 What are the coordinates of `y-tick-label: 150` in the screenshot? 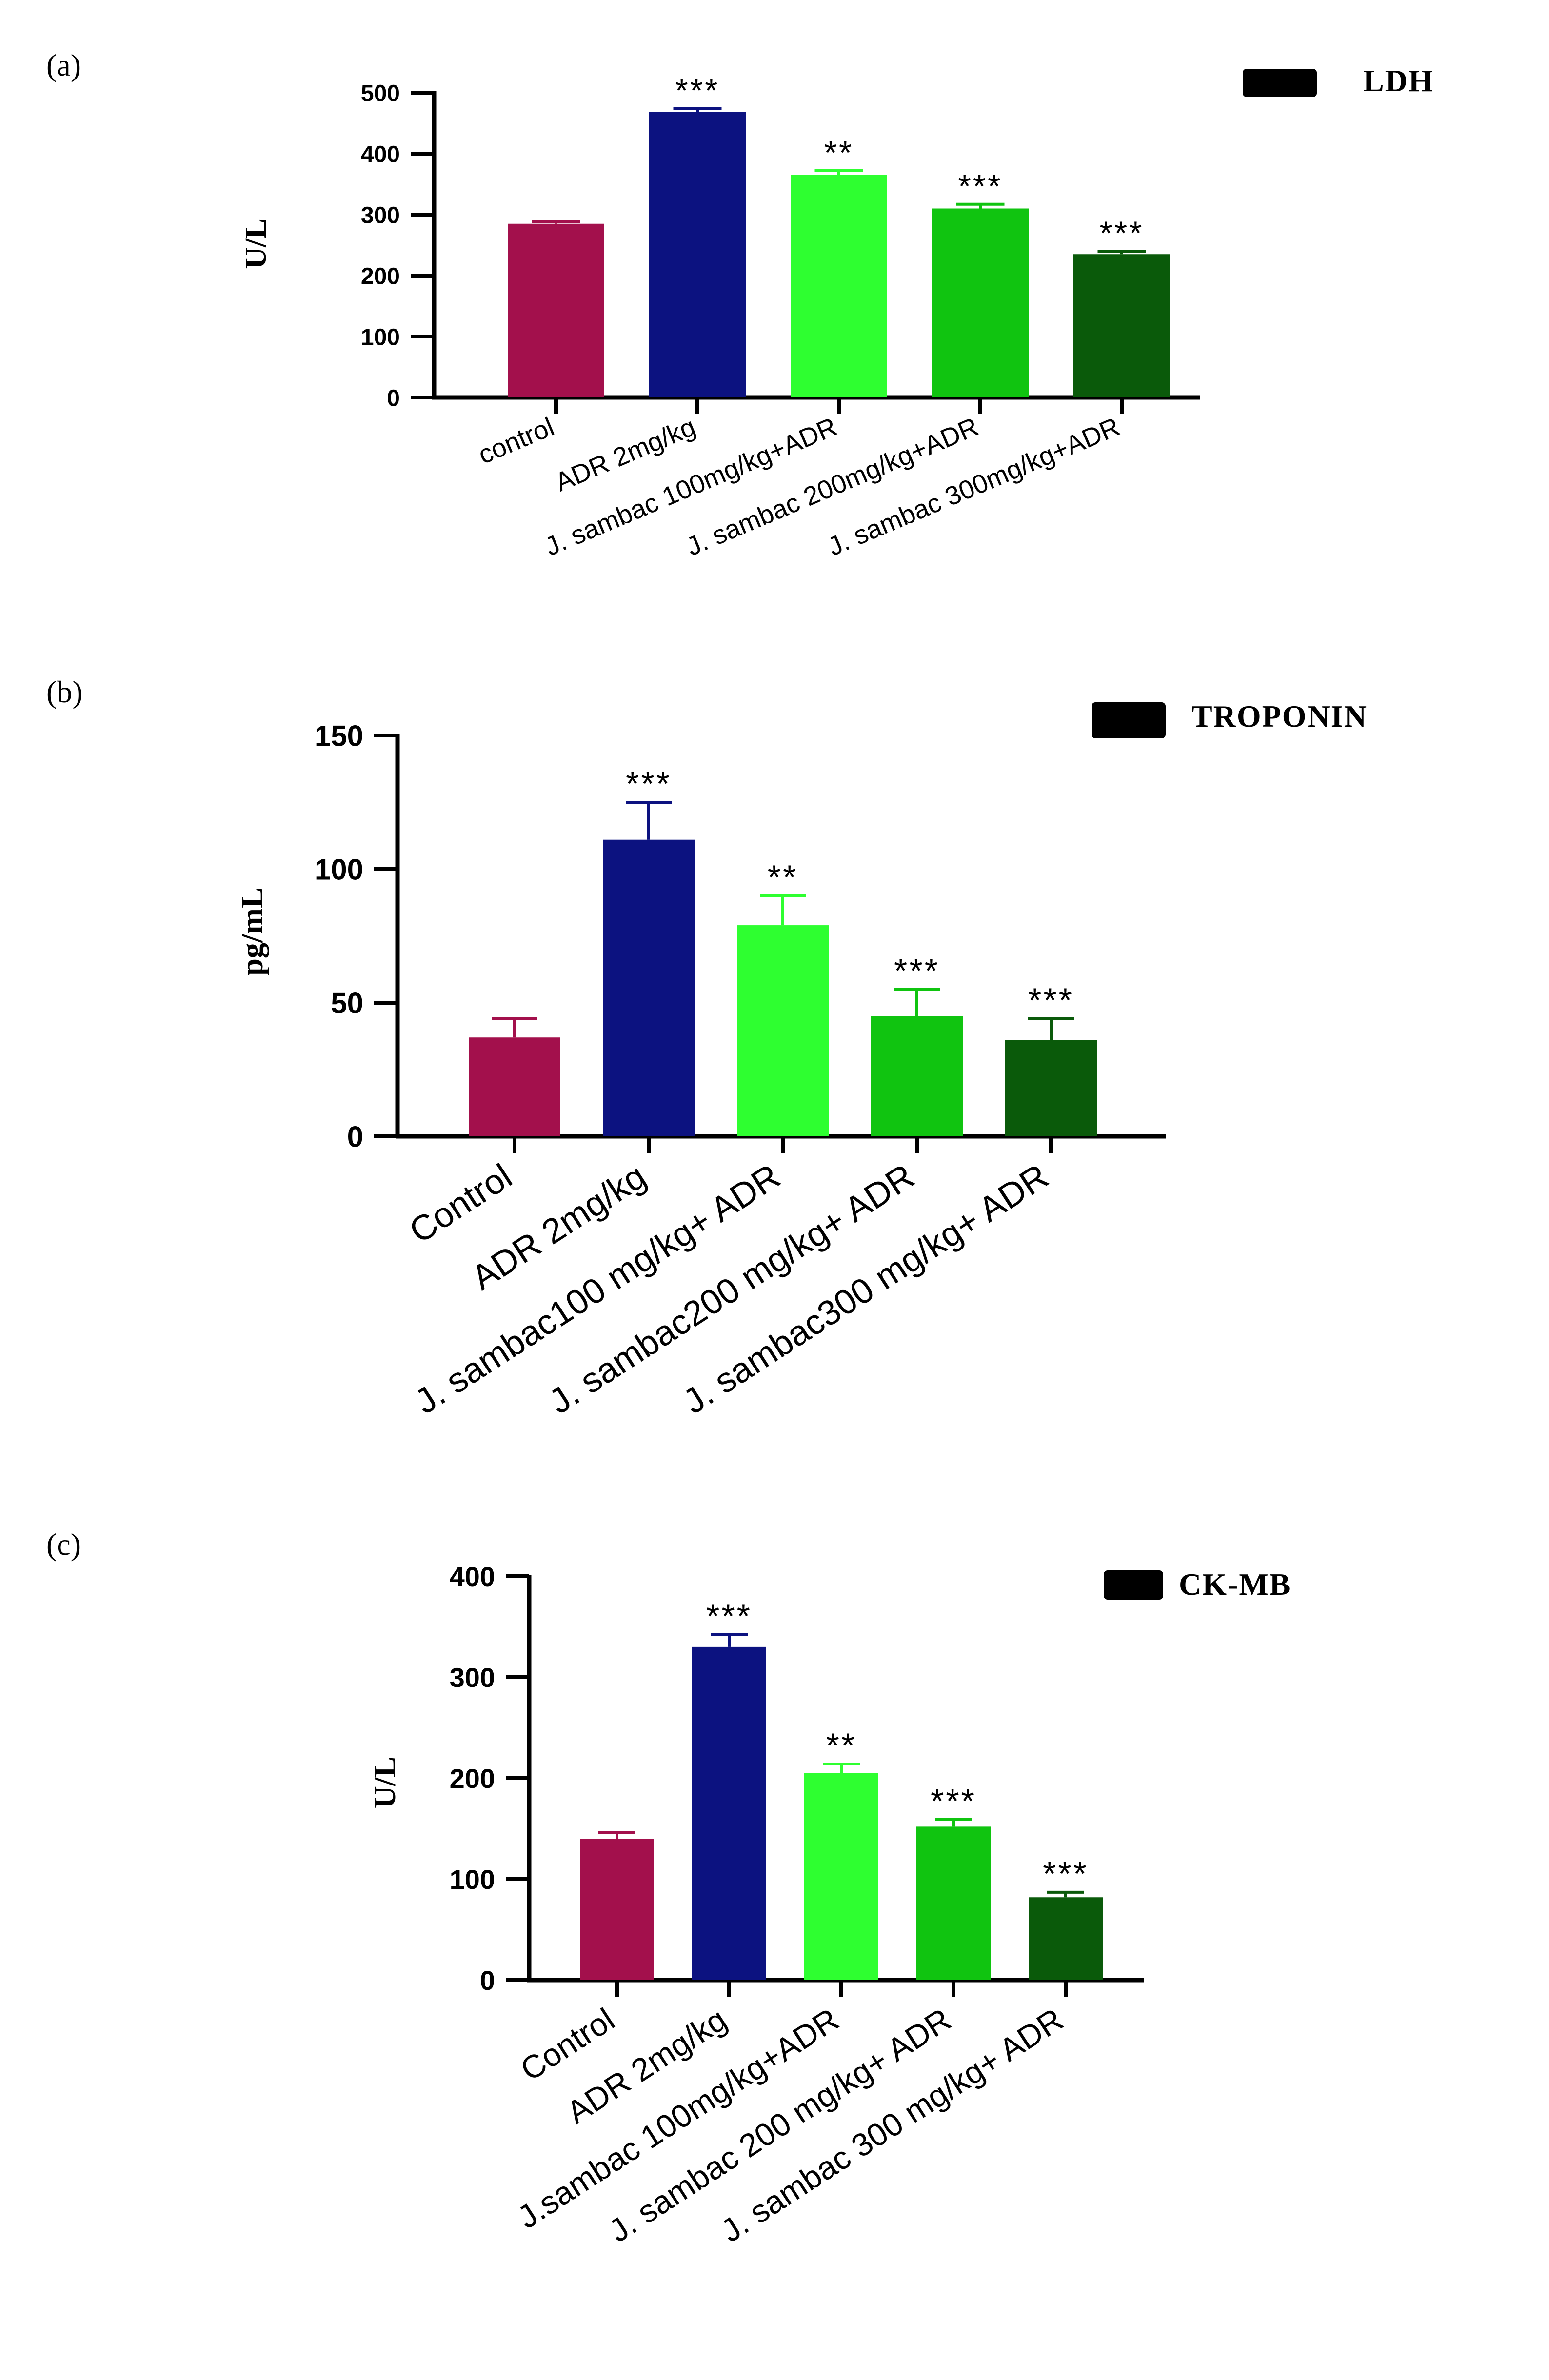 It's located at (339, 736).